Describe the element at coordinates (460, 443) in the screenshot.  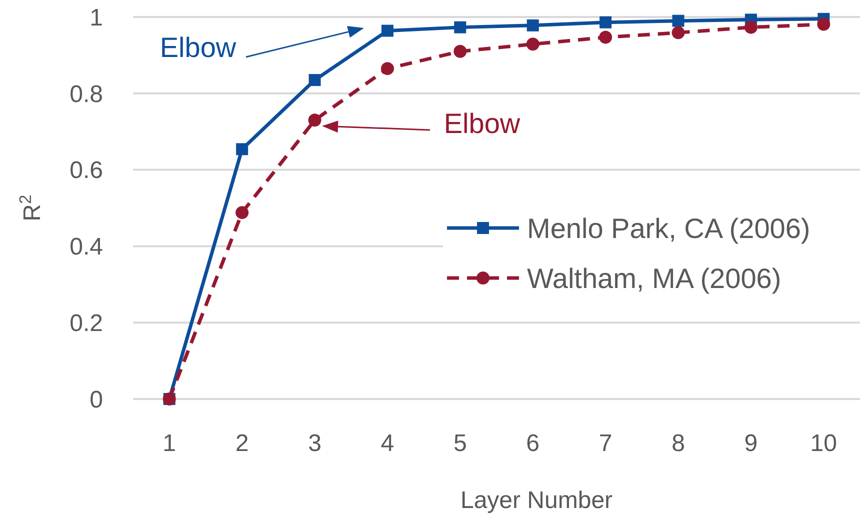
I see `x-tick-label: 5` at that location.